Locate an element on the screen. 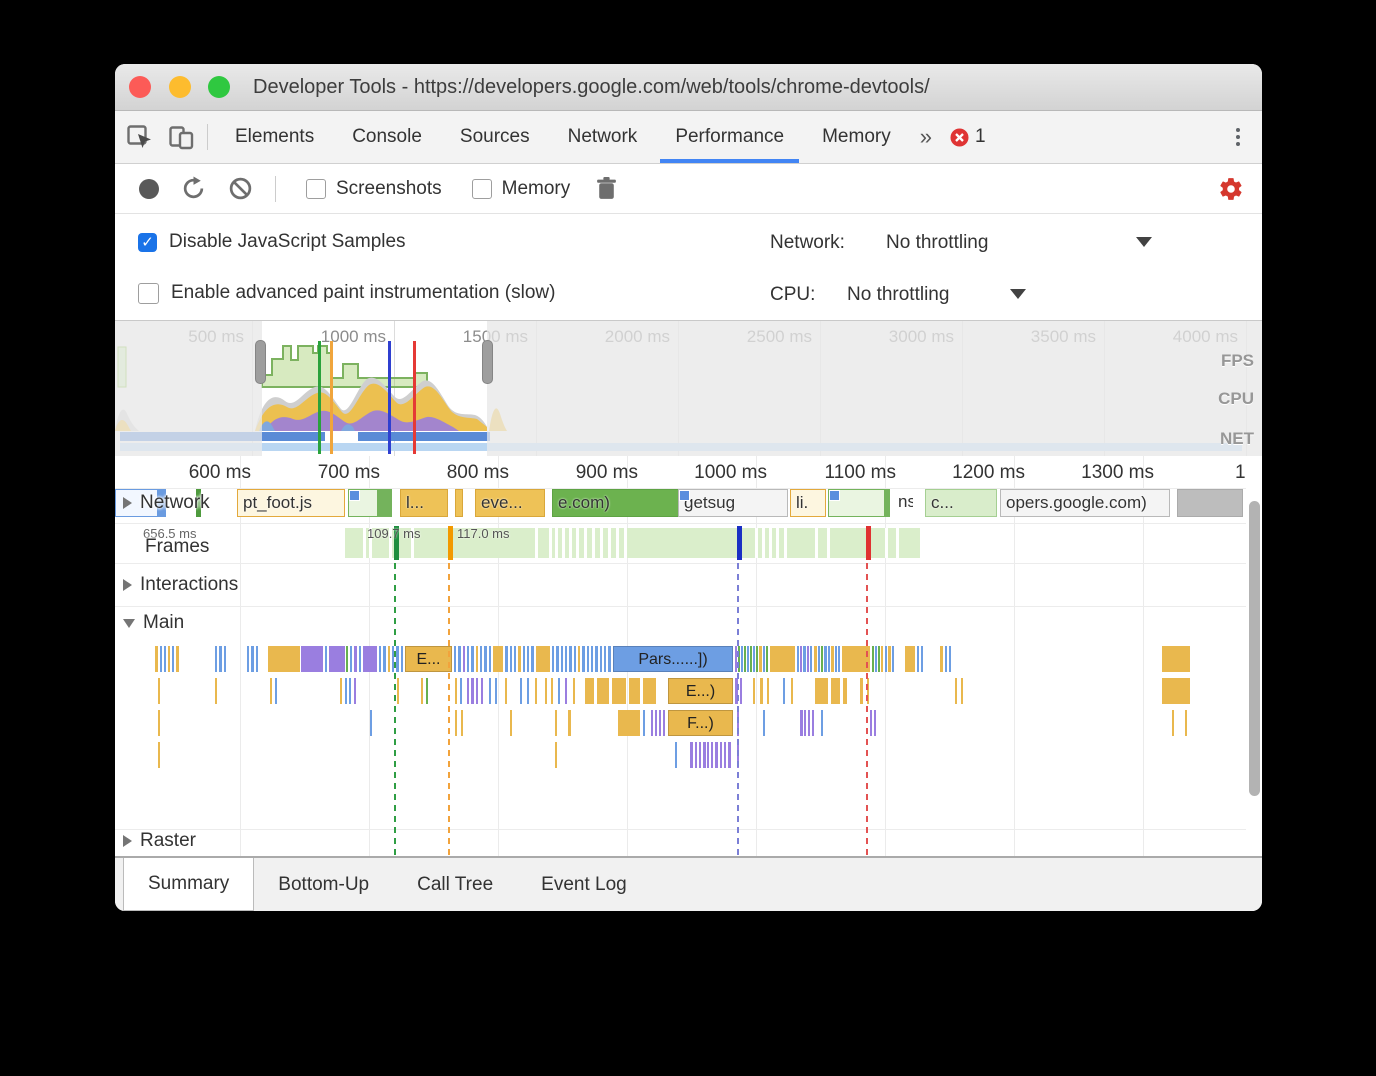 This screenshot has height=1076, width=1376. frames-band is located at coordinates (632, 543).